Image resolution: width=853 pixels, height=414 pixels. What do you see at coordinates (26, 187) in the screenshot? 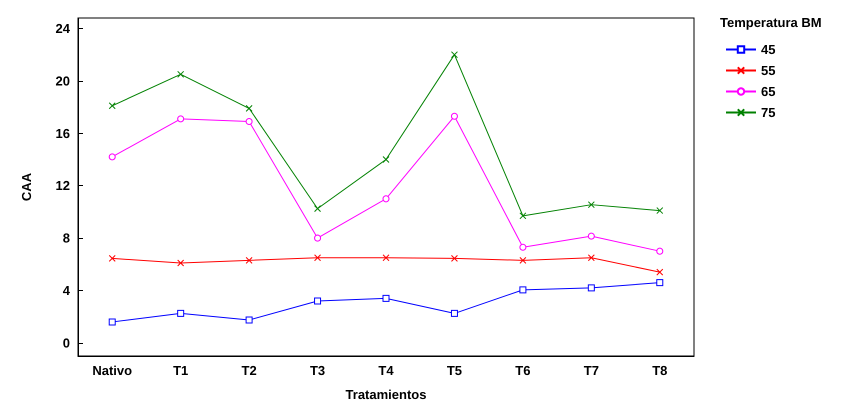
I see `y-axis-title: CAA` at bounding box center [26, 187].